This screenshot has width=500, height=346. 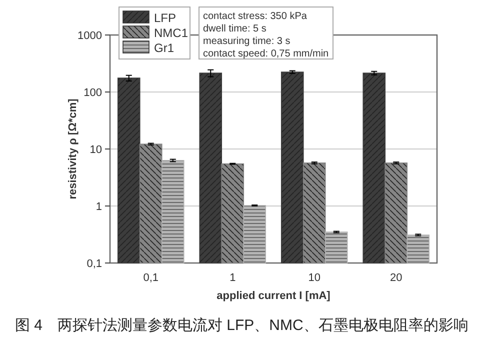 What do you see at coordinates (266, 35) in the screenshot?
I see `annotation: contact stress: 350 kPa dwell time: 5 s measuring time: 3 s contact speed: 0,75 mm/min` at bounding box center [266, 35].